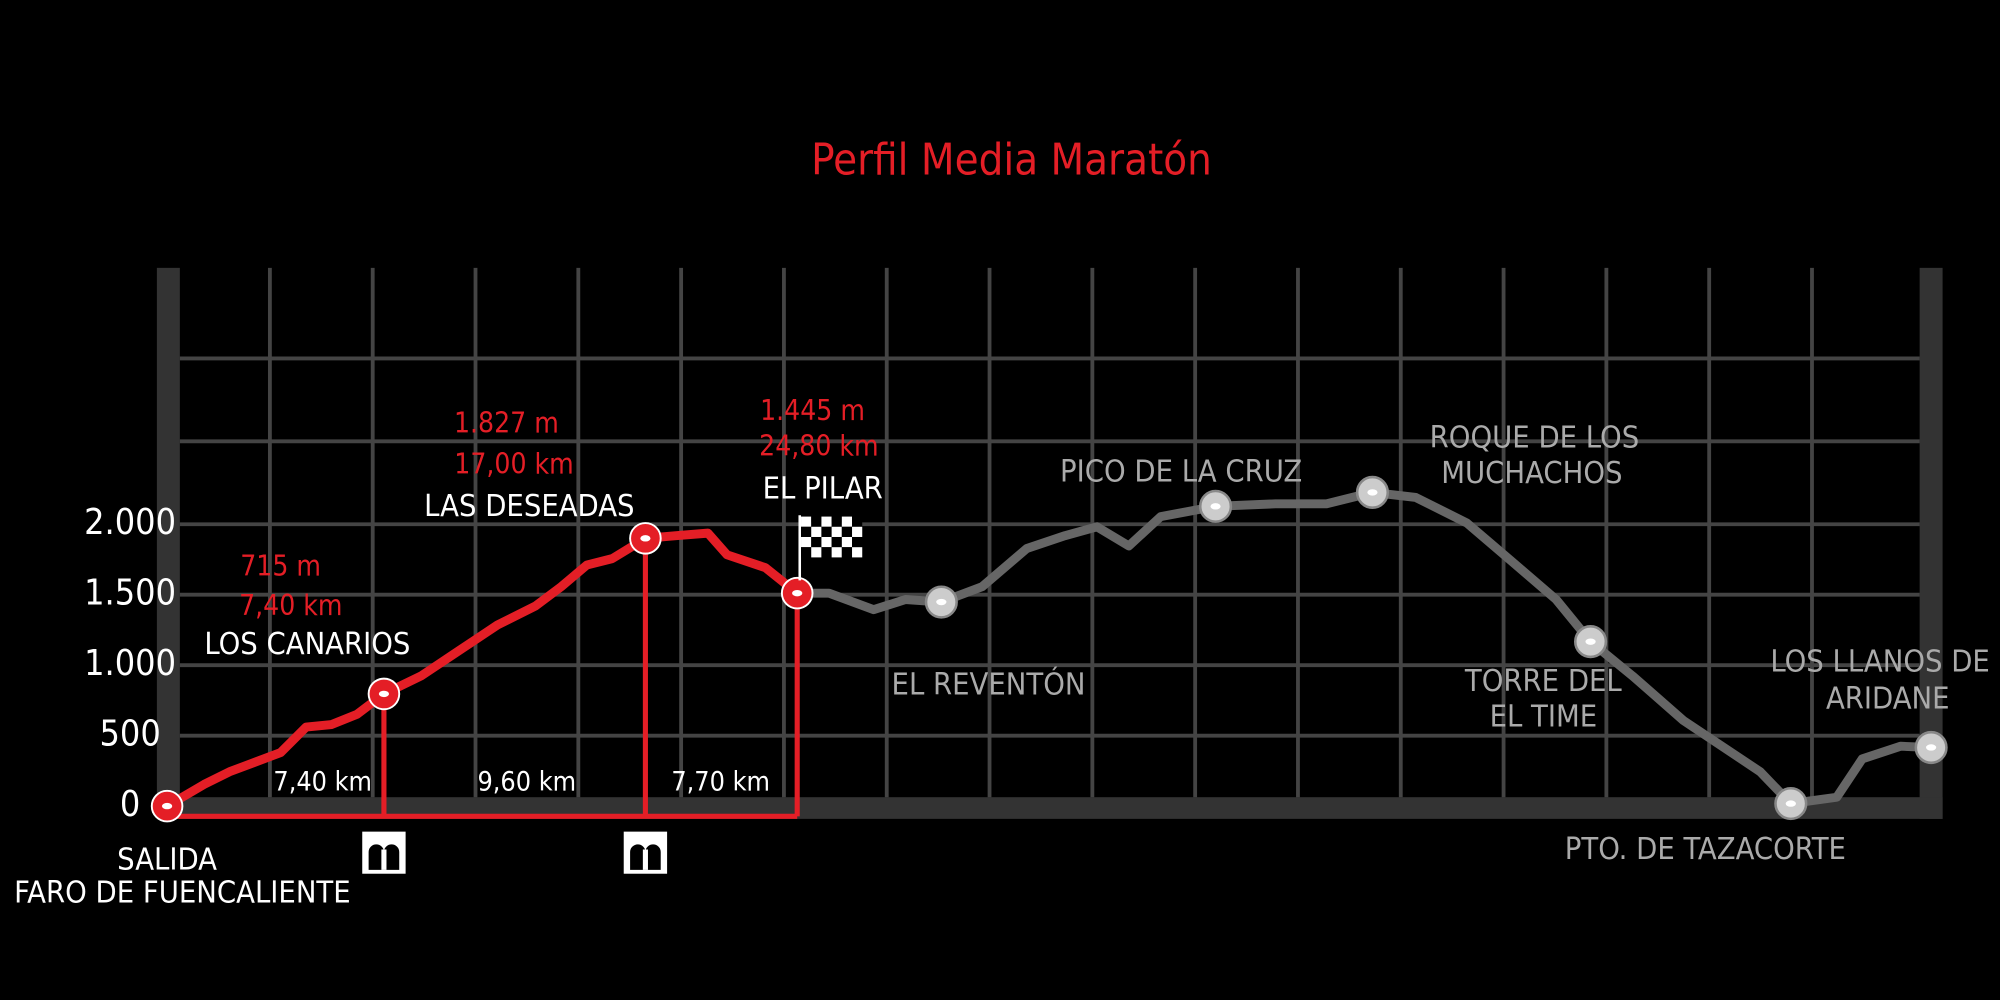  I want to click on profile-line, so click(482, 669).